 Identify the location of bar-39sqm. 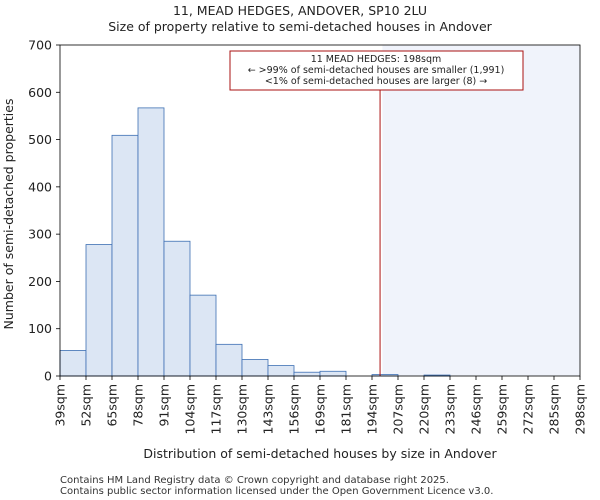
(73, 363).